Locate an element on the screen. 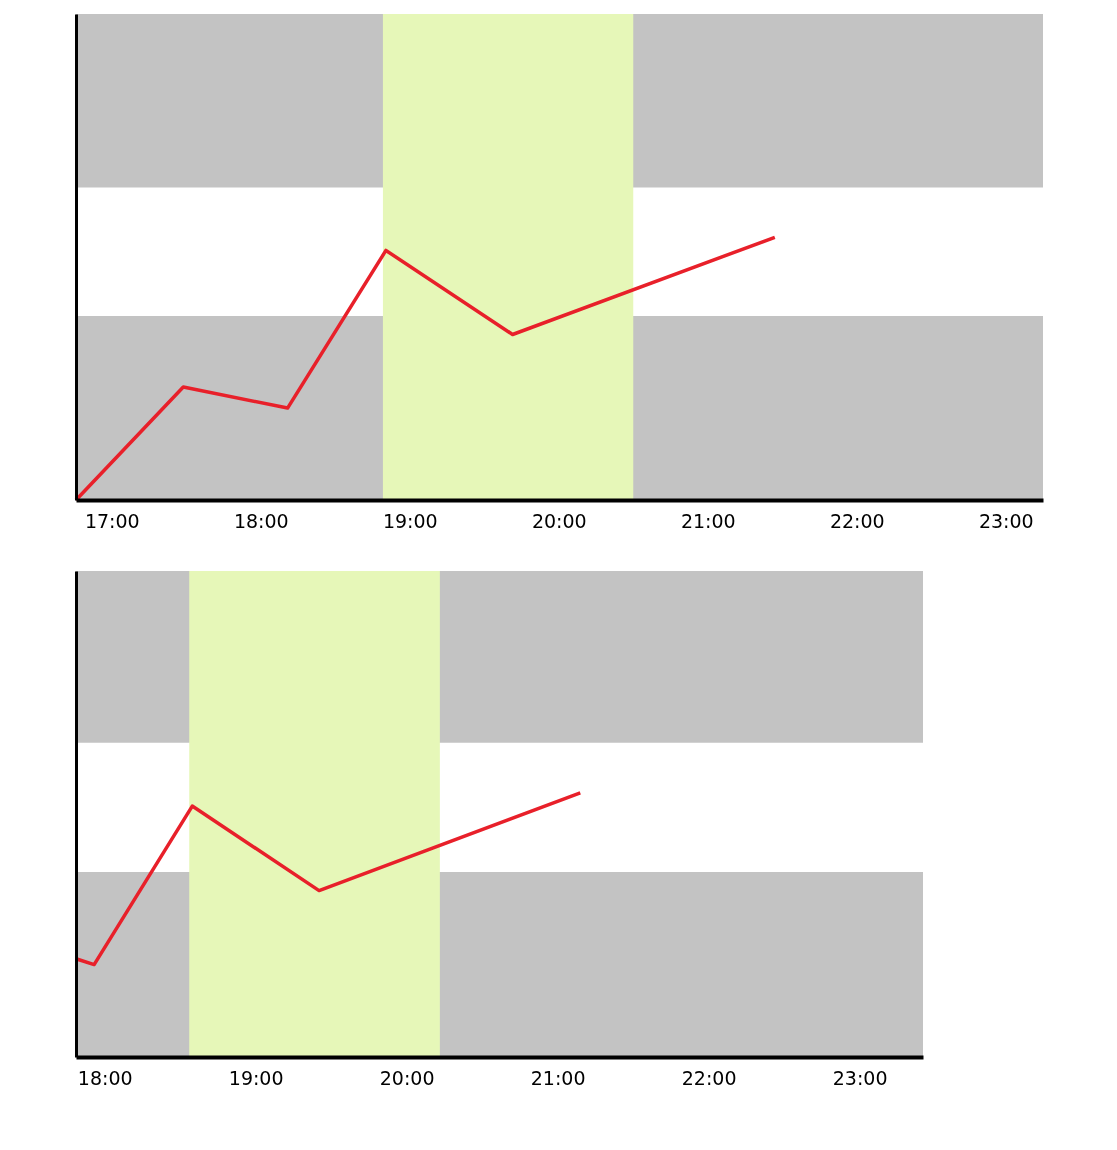 The height and width of the screenshot is (1150, 1117). x-tick-label: 17:00 is located at coordinates (112, 520).